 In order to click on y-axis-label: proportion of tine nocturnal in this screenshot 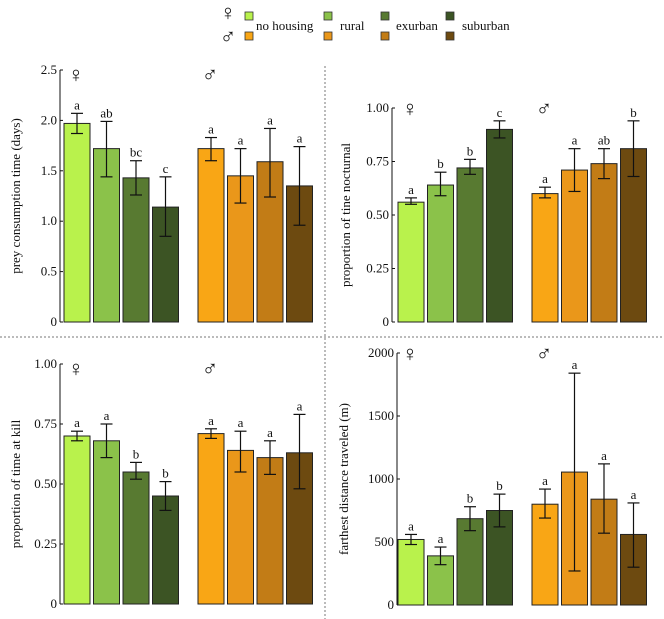, I will do `click(345, 215)`.